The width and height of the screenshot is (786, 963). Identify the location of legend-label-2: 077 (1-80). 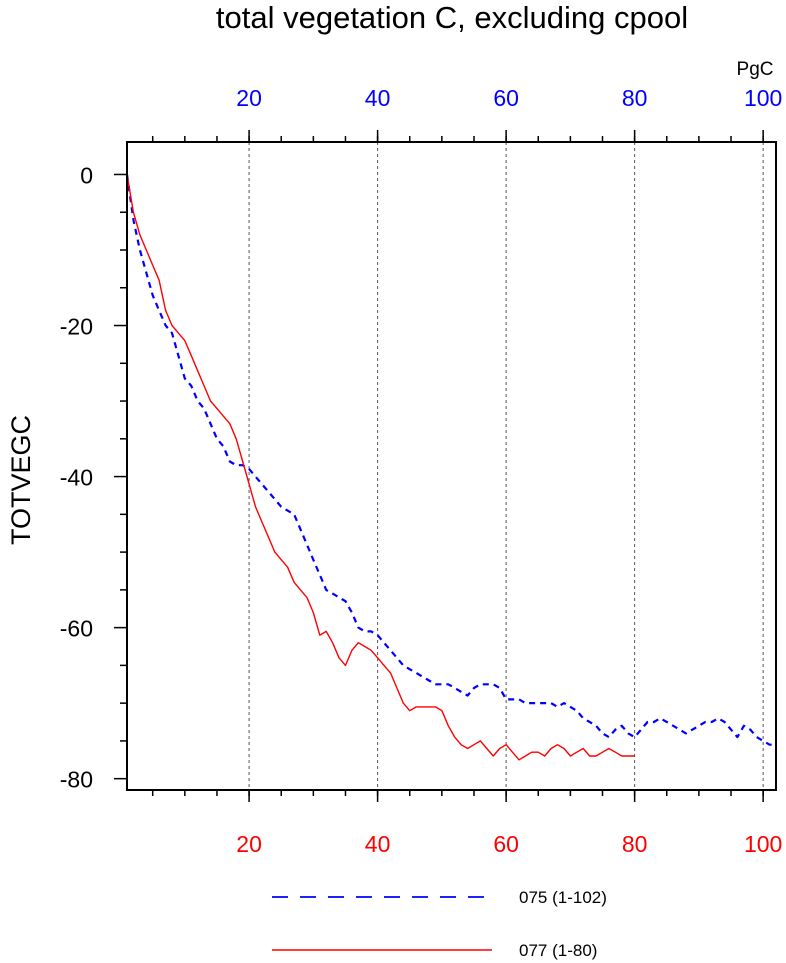
(558, 950).